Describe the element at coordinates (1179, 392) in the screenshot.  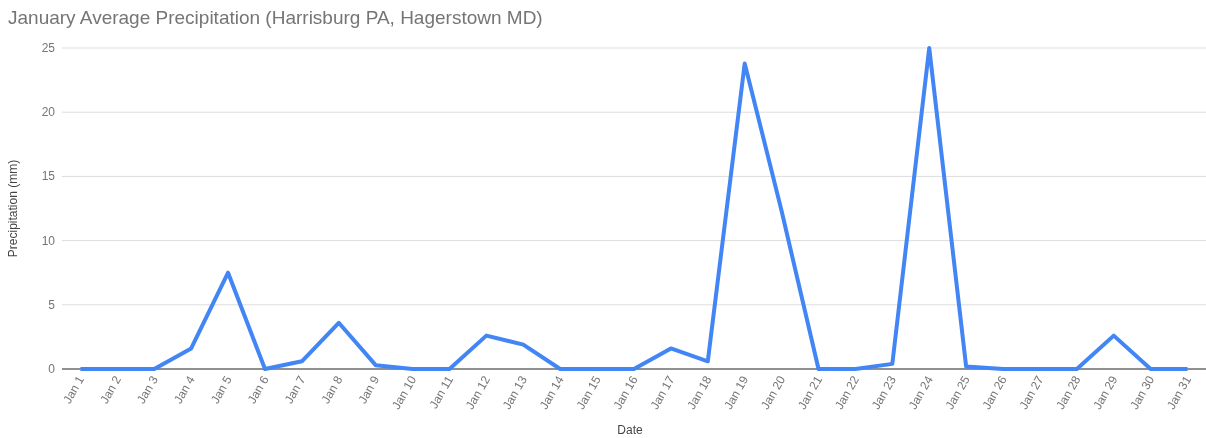
I see `x-tick-label: Jan 31` at that location.